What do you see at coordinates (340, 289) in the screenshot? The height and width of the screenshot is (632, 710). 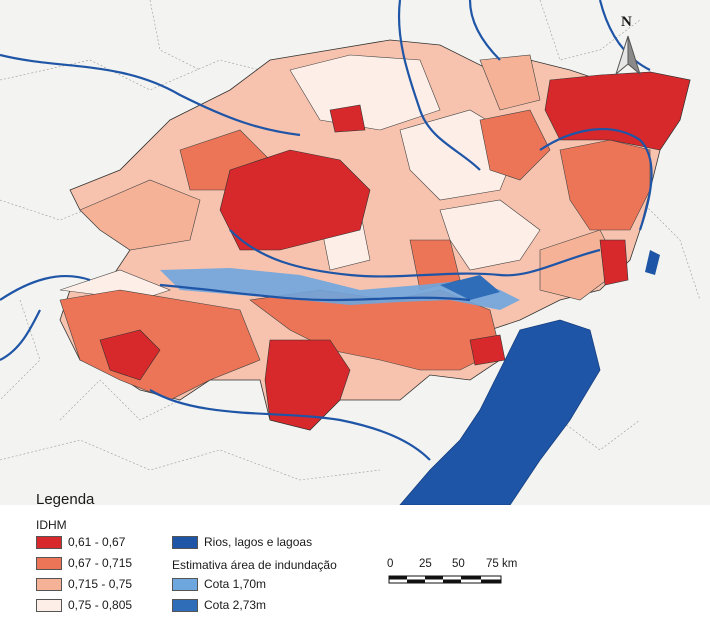 I see `flood-areas` at bounding box center [340, 289].